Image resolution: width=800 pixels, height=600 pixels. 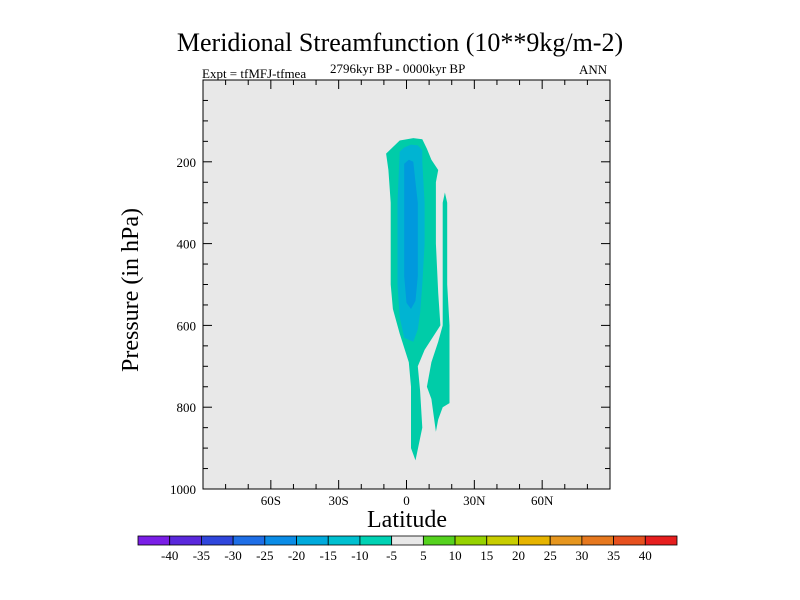 What do you see at coordinates (407, 520) in the screenshot?
I see `x-axis-title: Latitude` at bounding box center [407, 520].